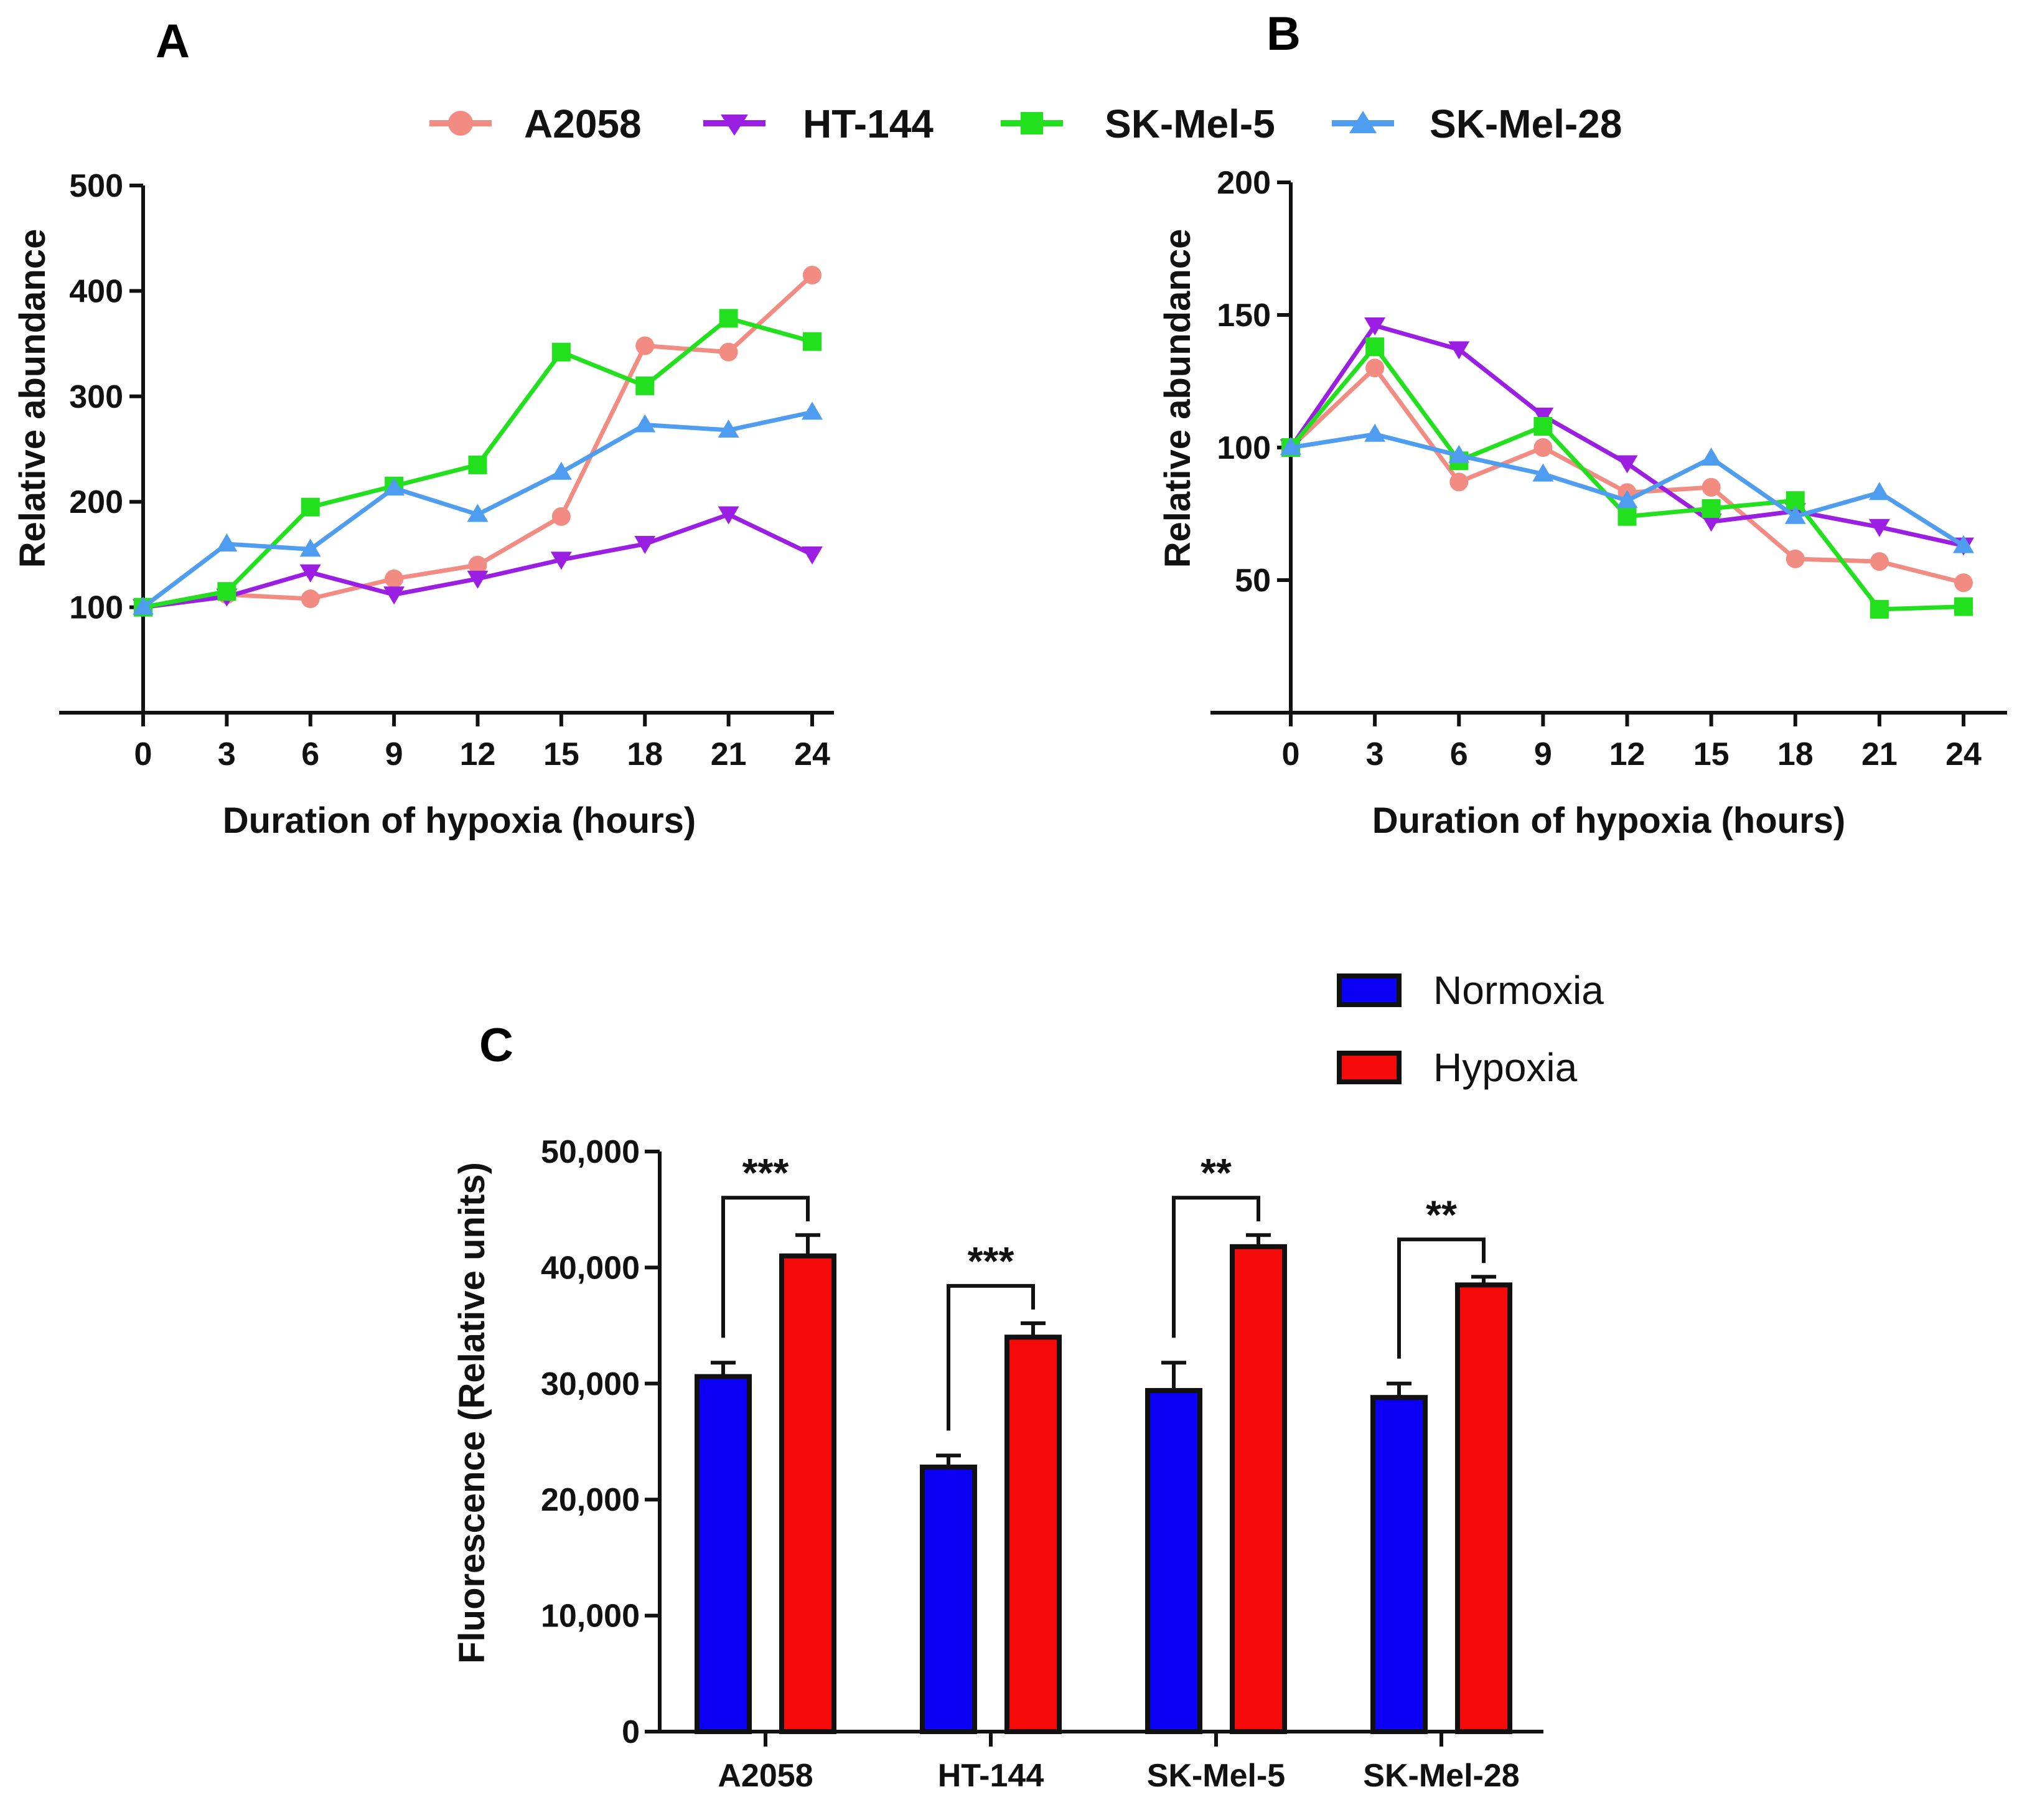  I want to click on panel-label-a: A, so click(173, 41).